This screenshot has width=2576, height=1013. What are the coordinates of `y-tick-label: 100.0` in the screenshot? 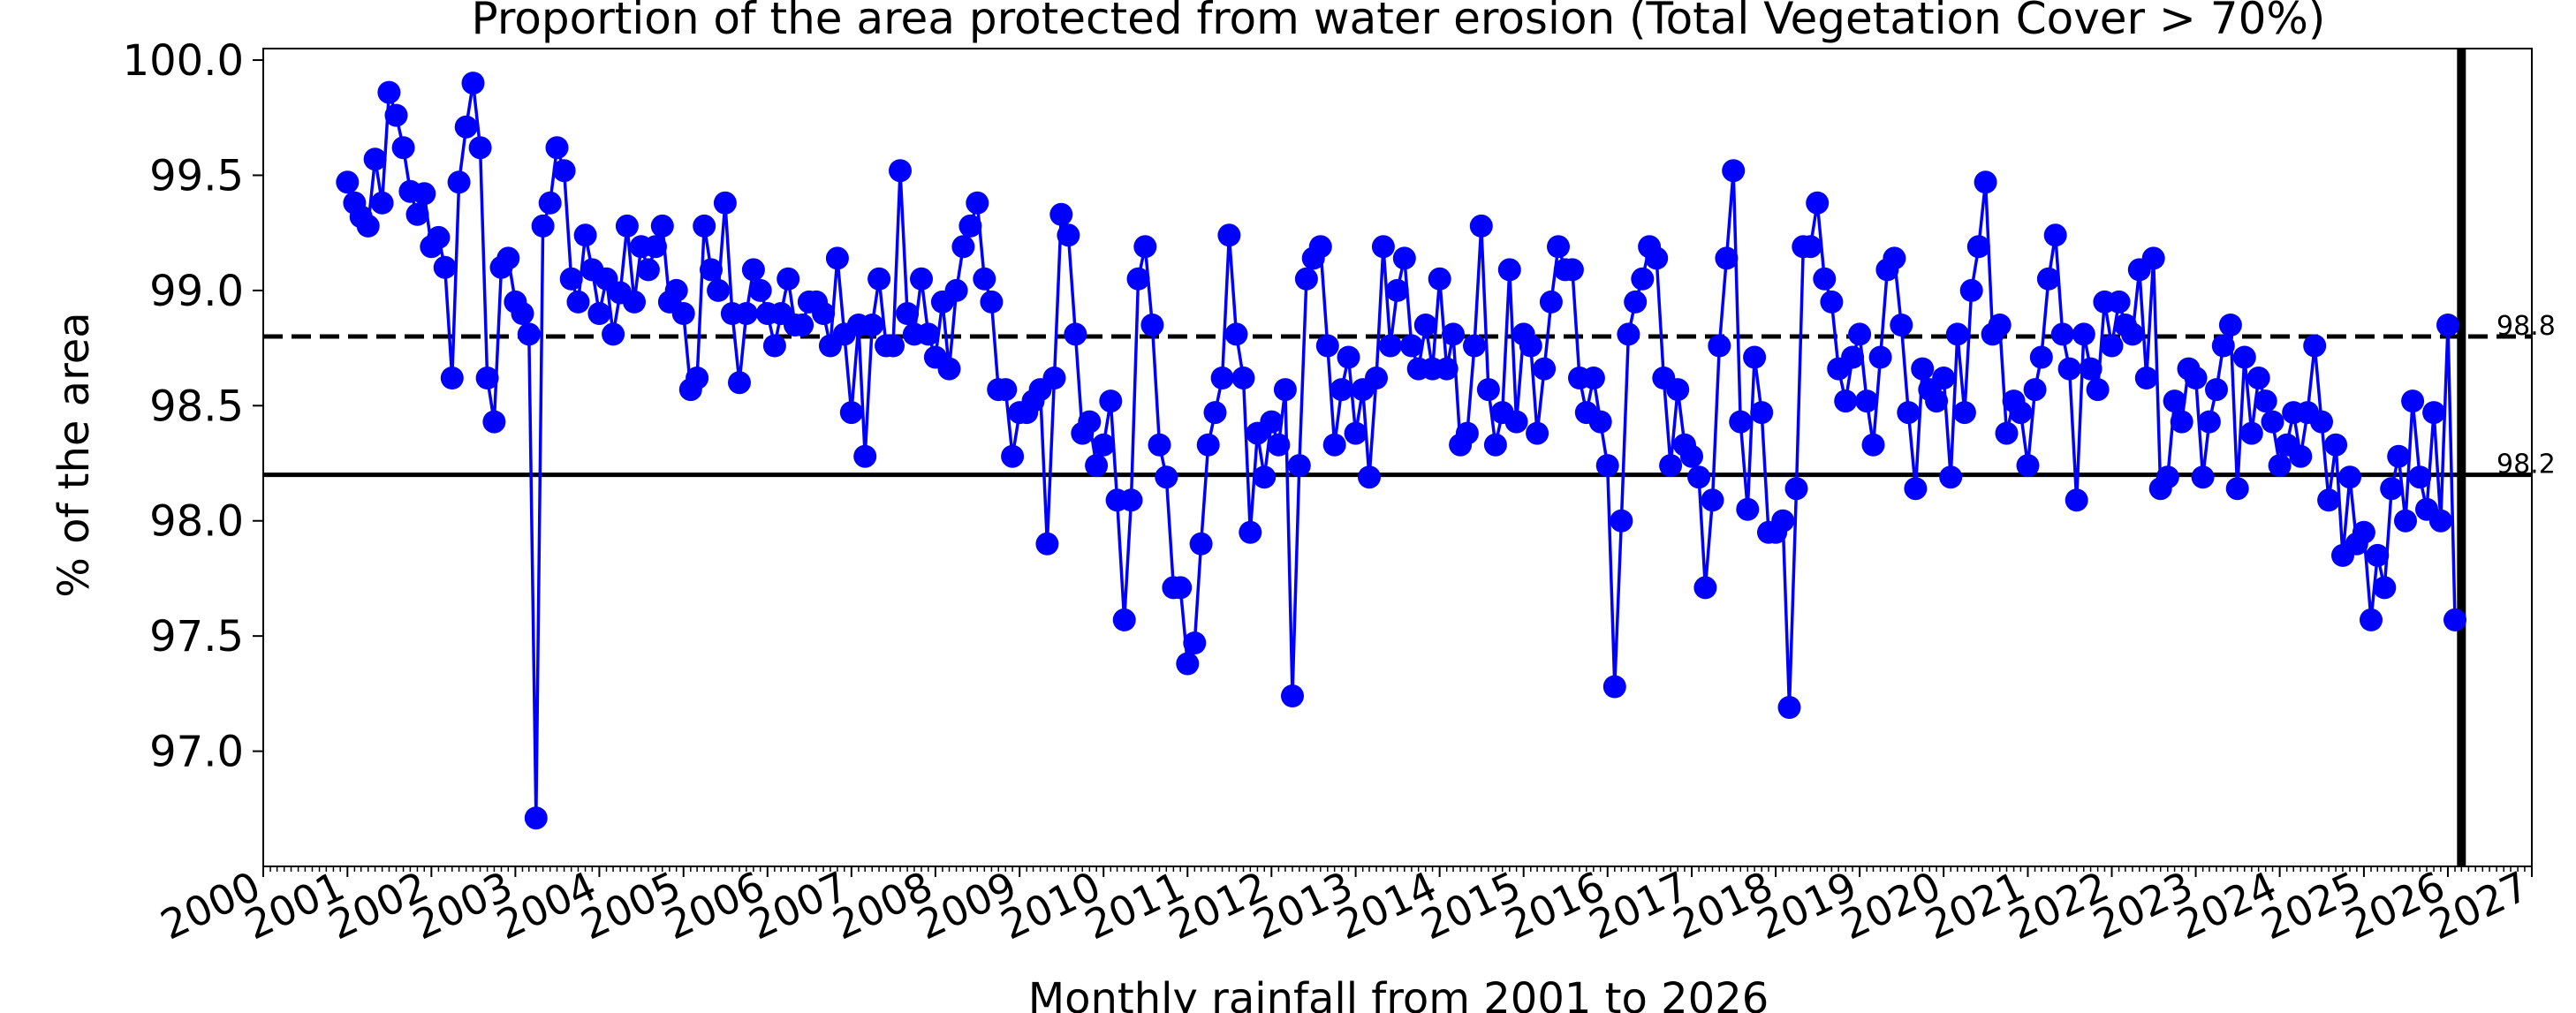 It's located at (184, 61).